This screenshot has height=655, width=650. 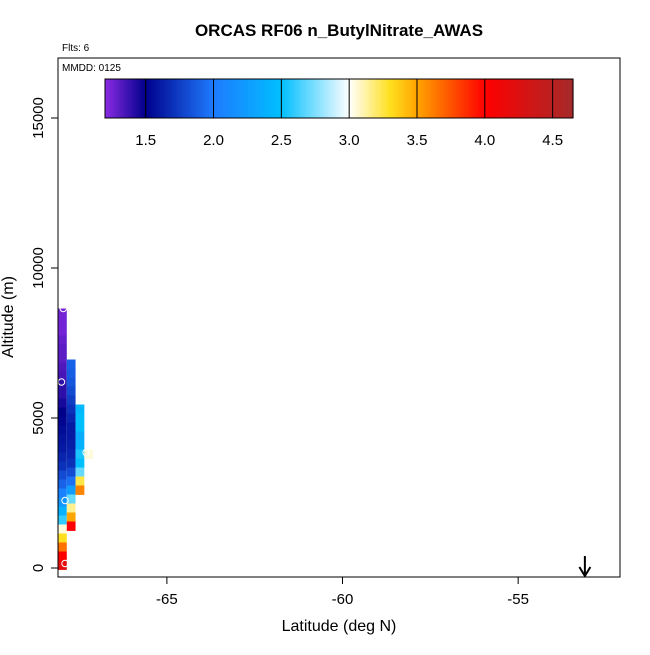 What do you see at coordinates (38, 417) in the screenshot?
I see `y-tick-label: 5000` at bounding box center [38, 417].